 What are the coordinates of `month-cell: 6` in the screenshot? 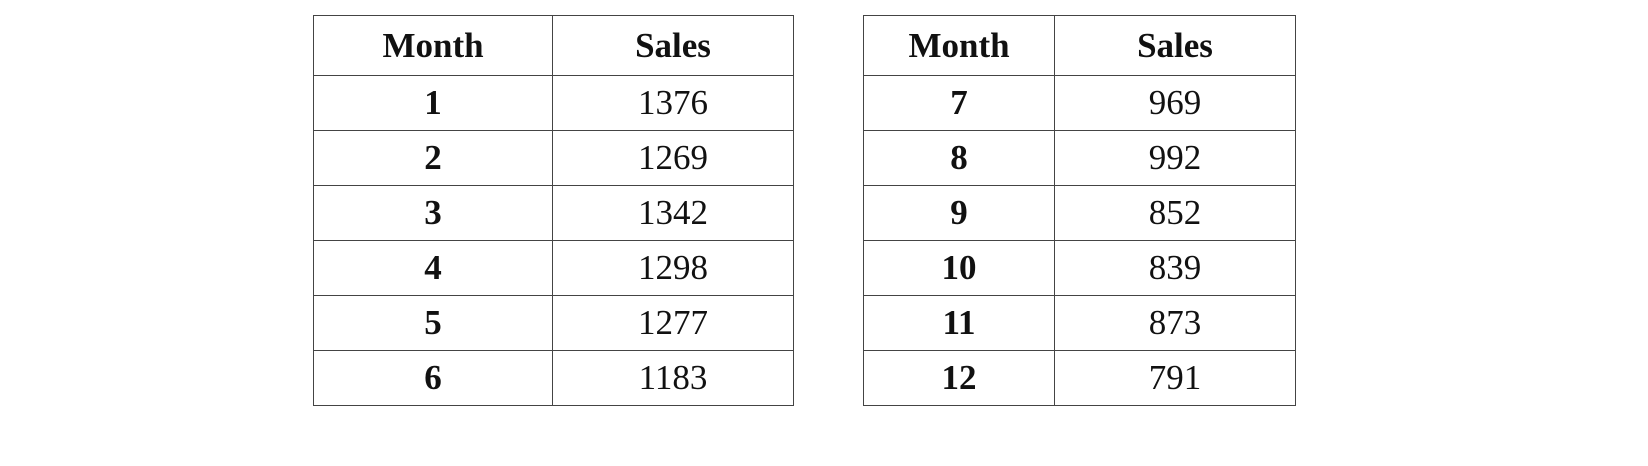 It's located at (433, 378).